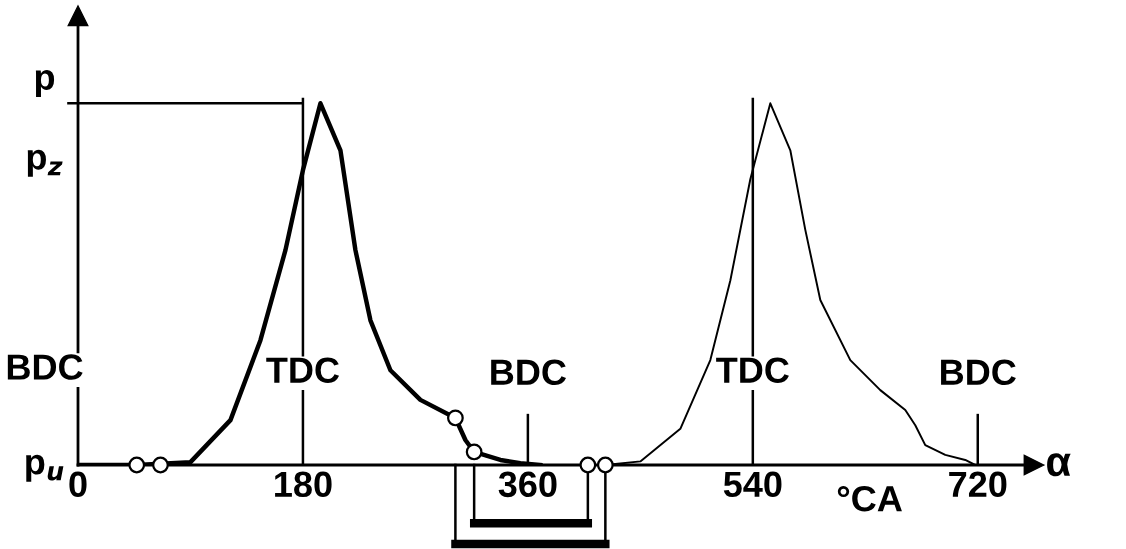 The image size is (1126, 549). Describe the element at coordinates (1059, 465) in the screenshot. I see `x-axis-title: α` at that location.